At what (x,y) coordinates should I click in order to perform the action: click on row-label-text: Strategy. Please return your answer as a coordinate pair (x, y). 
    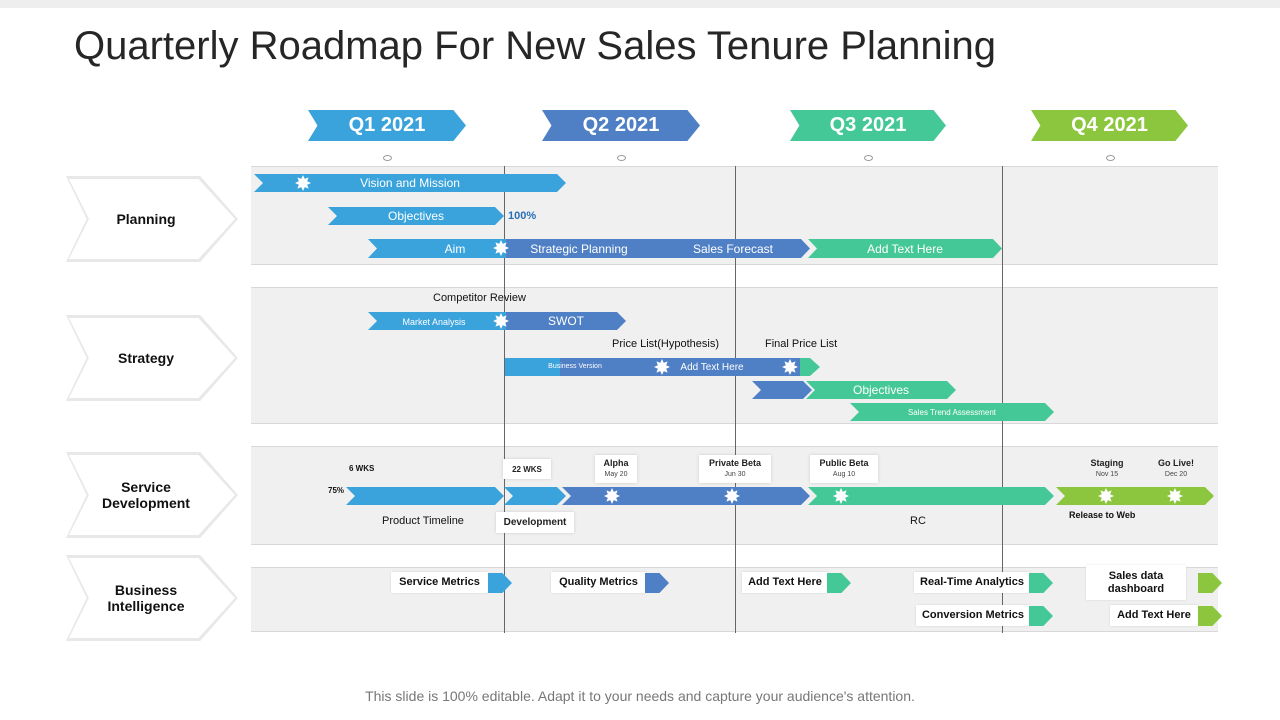
    Looking at the image, I should click on (152, 358).